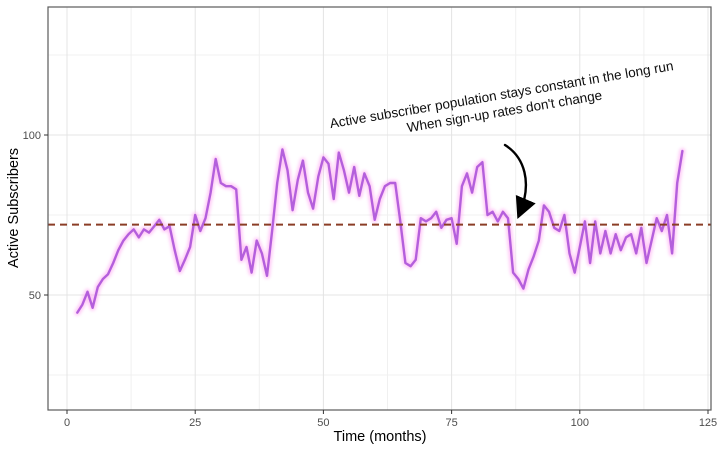 The height and width of the screenshot is (450, 720). I want to click on y-tick-label-50: 50, so click(35, 296).